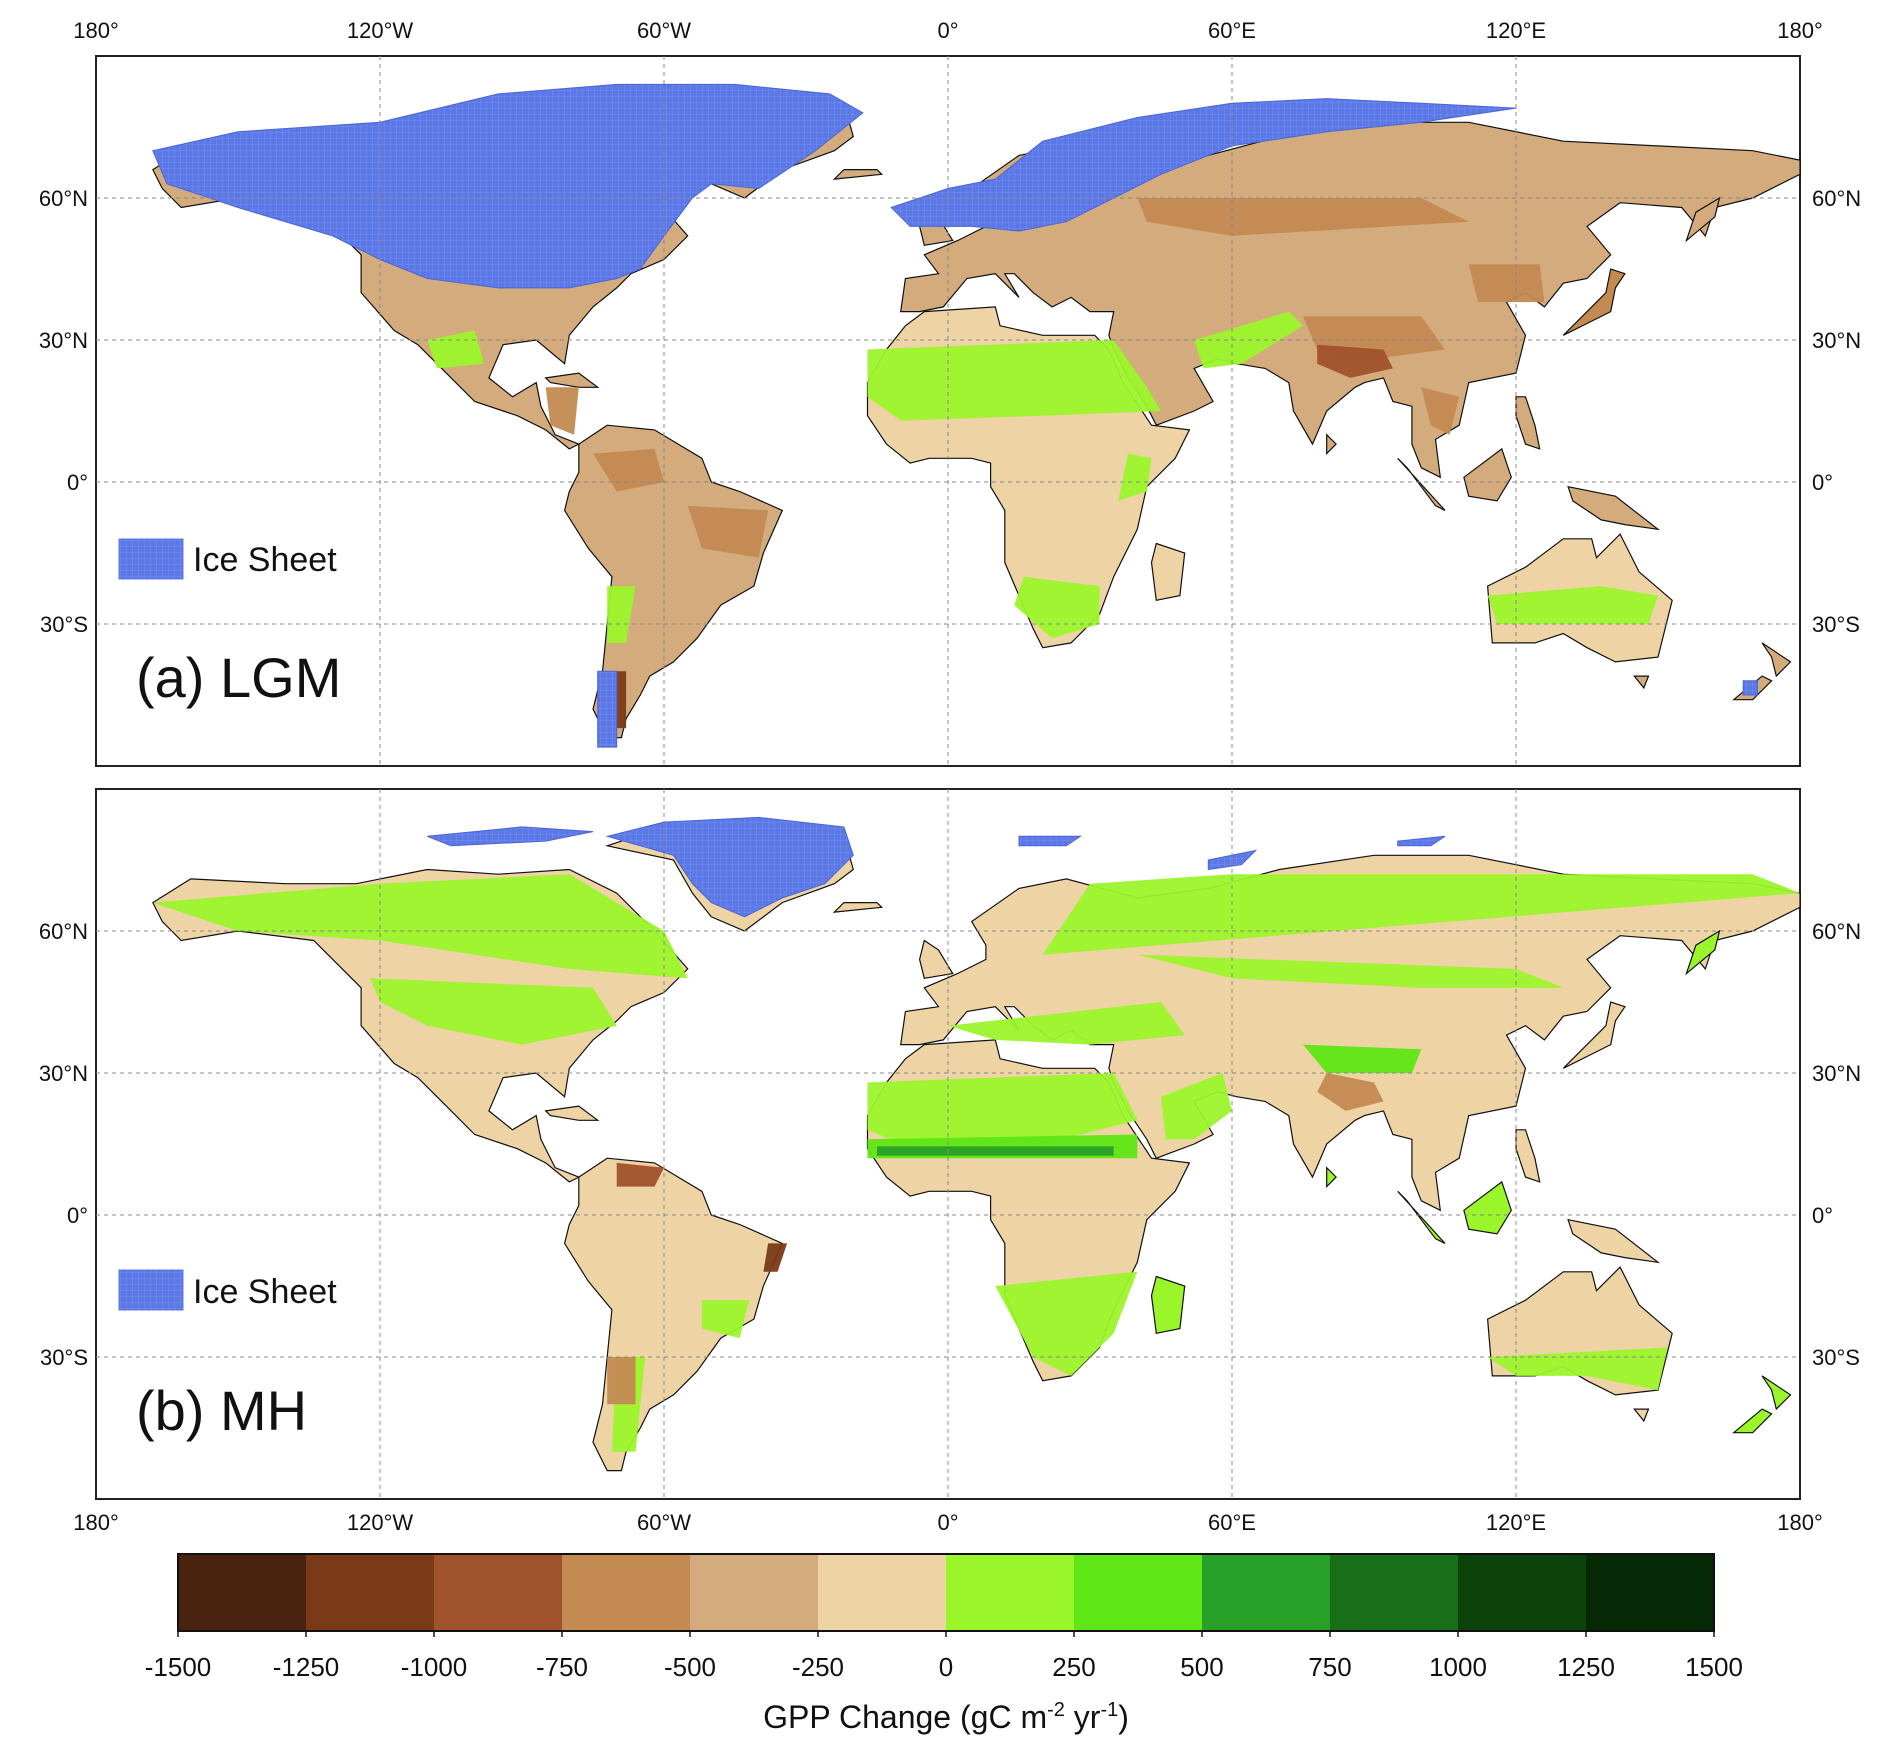 This screenshot has width=1892, height=1761. I want to click on lon-label-top: 0°, so click(947, 30).